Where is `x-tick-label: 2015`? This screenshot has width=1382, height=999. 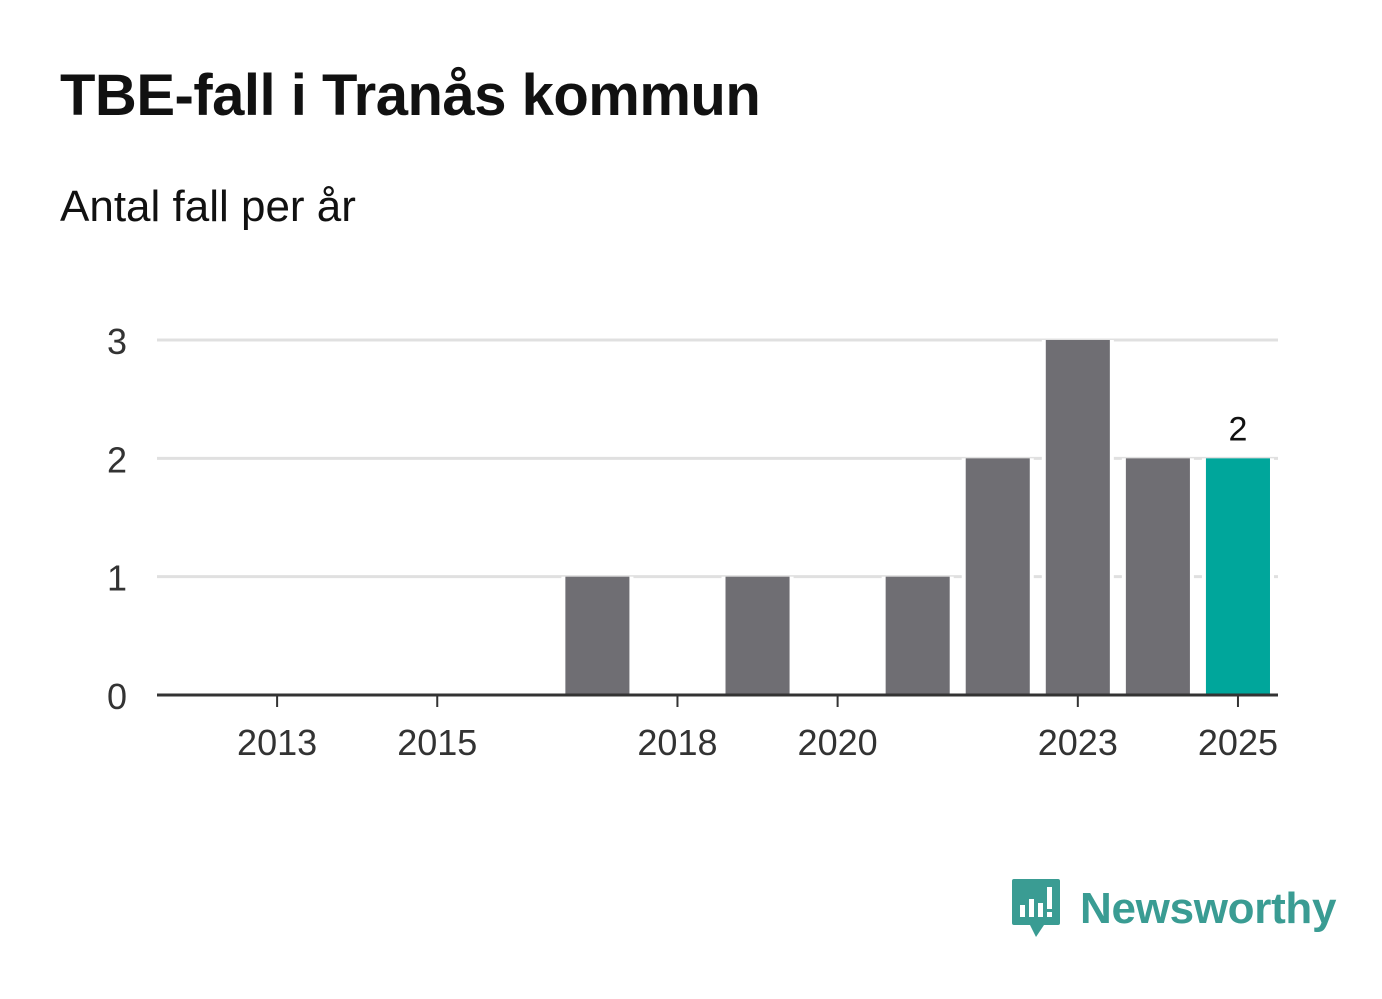 x-tick-label: 2015 is located at coordinates (437, 742).